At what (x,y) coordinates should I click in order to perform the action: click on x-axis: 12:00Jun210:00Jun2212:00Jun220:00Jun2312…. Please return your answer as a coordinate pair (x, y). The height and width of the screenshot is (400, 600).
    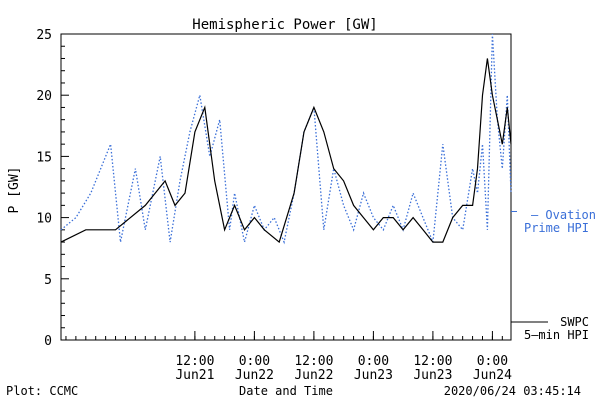
    Looking at the image, I should click on (288, 357).